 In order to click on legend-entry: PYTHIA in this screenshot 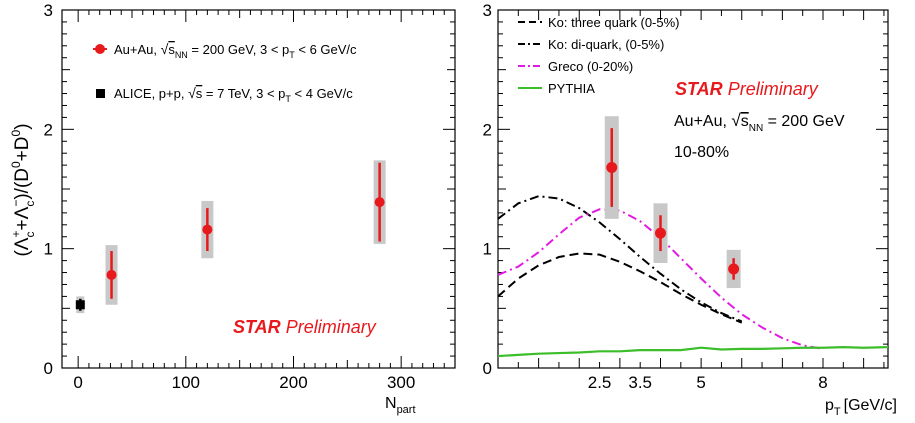, I will do `click(556, 88)`.